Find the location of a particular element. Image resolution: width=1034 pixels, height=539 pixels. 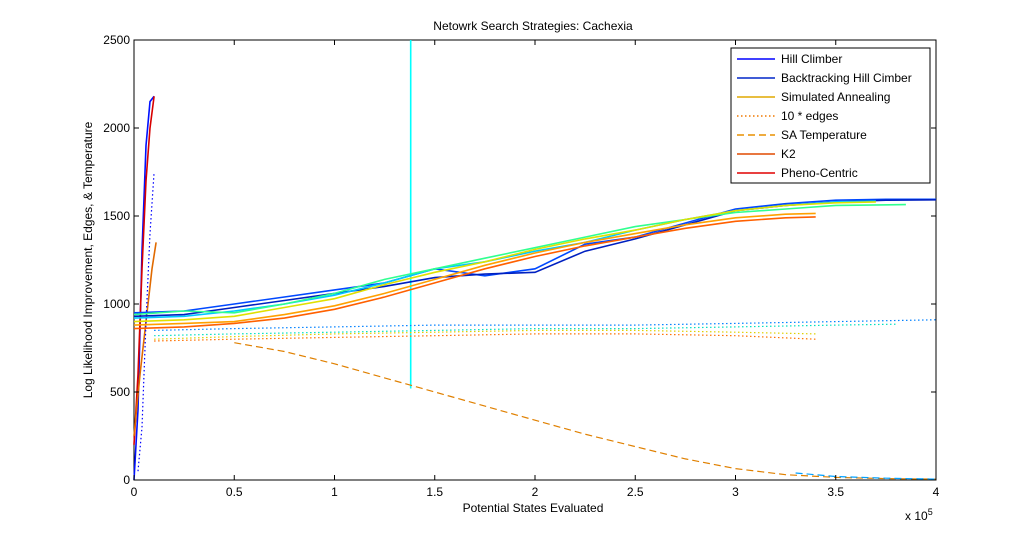

y-tick-label: 2000 is located at coordinates (116, 128).